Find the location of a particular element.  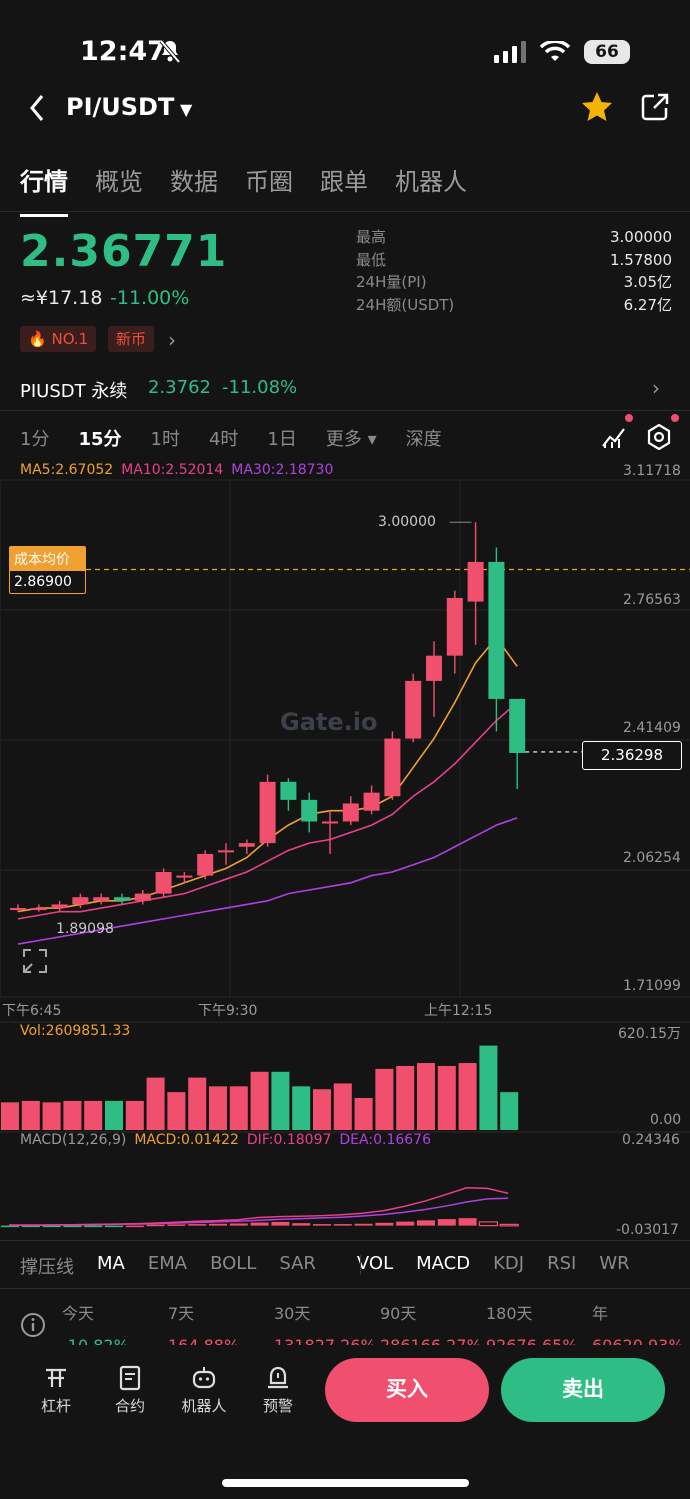

sell-button: 卖出 is located at coordinates (583, 1390).